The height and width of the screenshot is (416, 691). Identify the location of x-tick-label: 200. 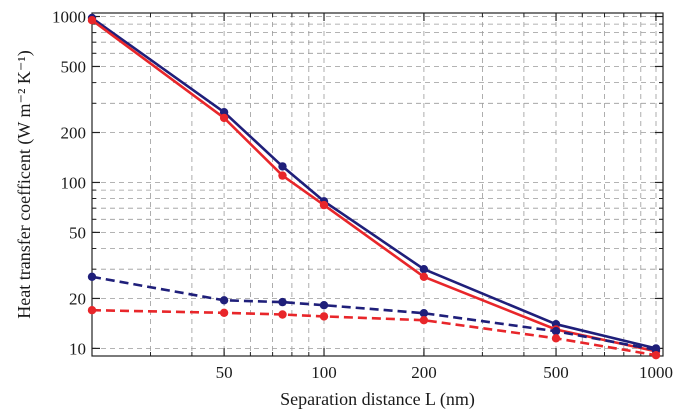
(424, 372).